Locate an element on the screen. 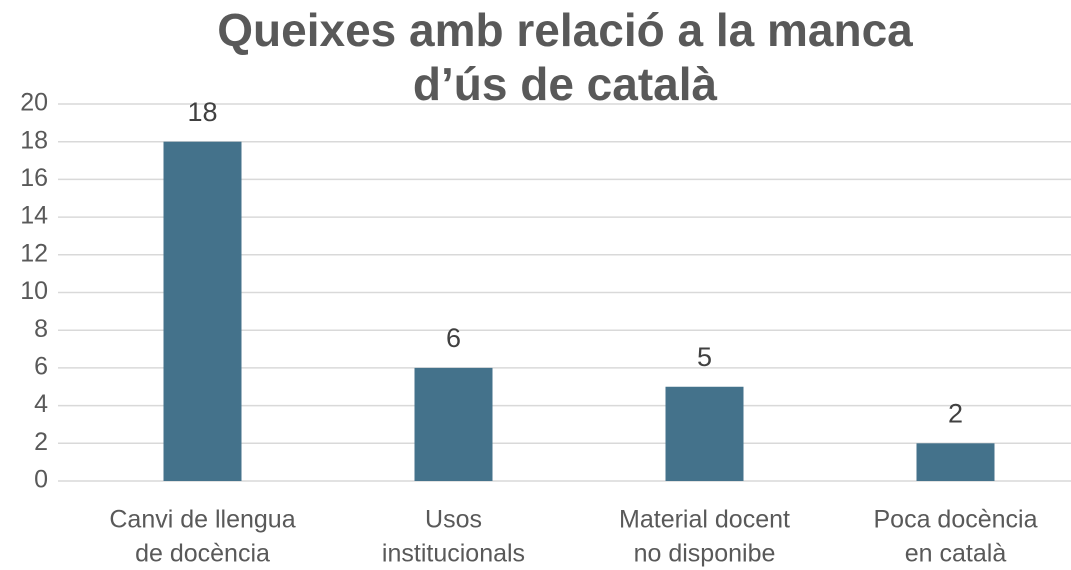  y-tick-label: 12 is located at coordinates (34, 253).